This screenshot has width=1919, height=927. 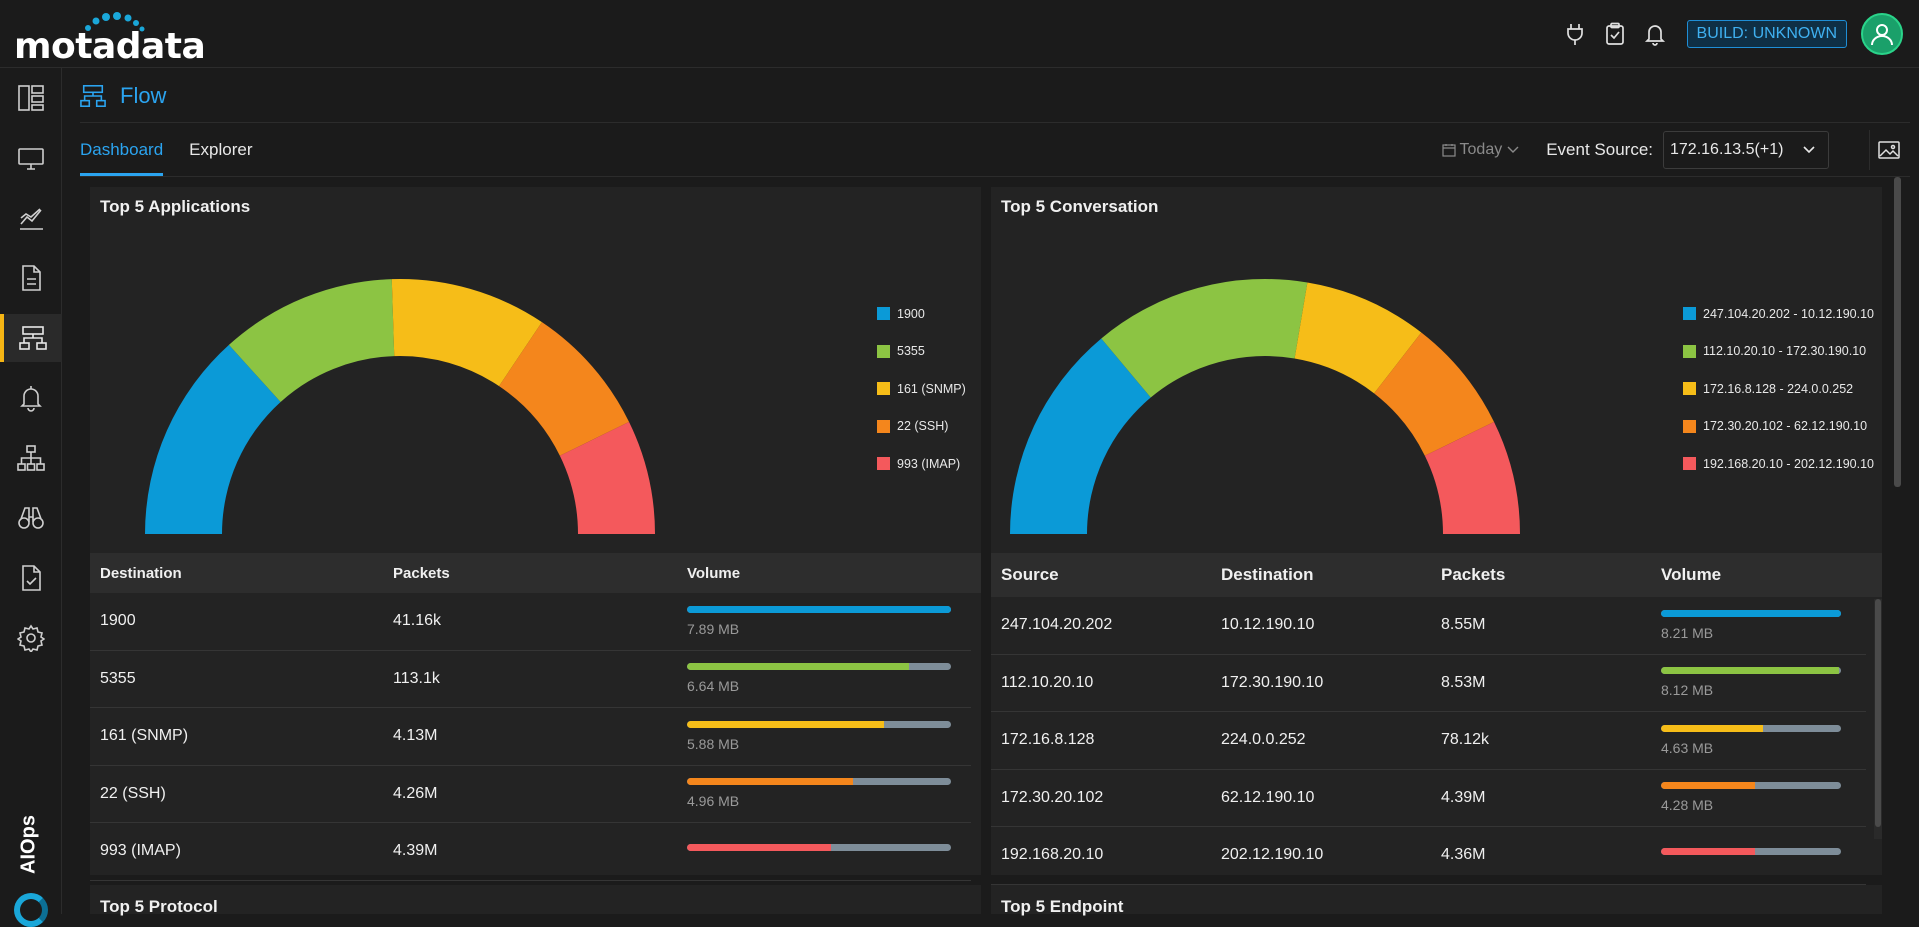 What do you see at coordinates (1687, 805) in the screenshot?
I see `volume-value: 4.28 MB` at bounding box center [1687, 805].